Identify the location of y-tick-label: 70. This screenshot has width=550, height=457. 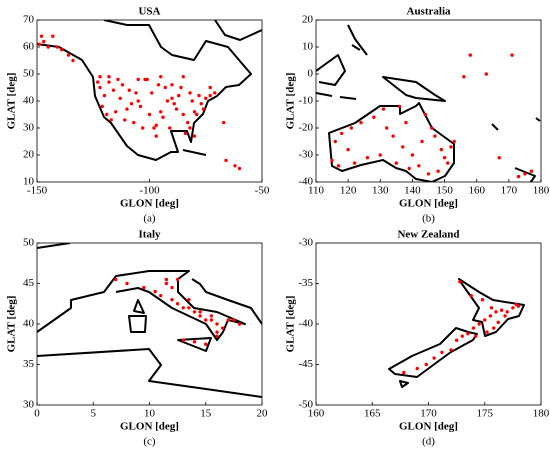
(29, 20).